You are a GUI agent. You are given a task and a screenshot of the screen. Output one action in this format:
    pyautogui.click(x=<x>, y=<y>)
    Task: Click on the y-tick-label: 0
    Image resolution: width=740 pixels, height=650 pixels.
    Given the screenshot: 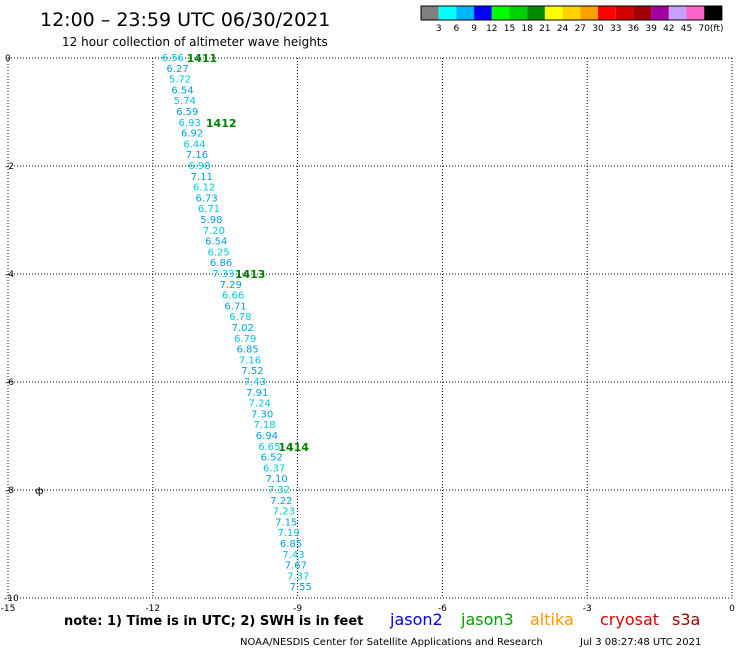 What is the action you would take?
    pyautogui.click(x=8, y=59)
    